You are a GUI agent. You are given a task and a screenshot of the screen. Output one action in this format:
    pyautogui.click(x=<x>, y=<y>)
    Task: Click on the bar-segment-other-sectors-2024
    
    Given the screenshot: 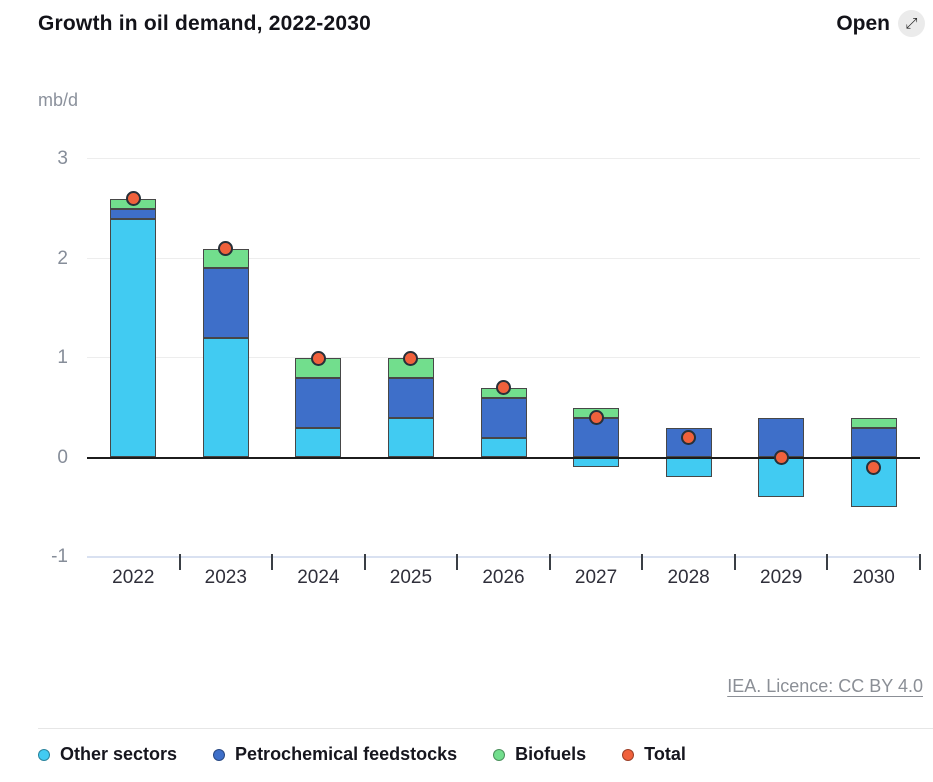 What is the action you would take?
    pyautogui.click(x=318, y=442)
    